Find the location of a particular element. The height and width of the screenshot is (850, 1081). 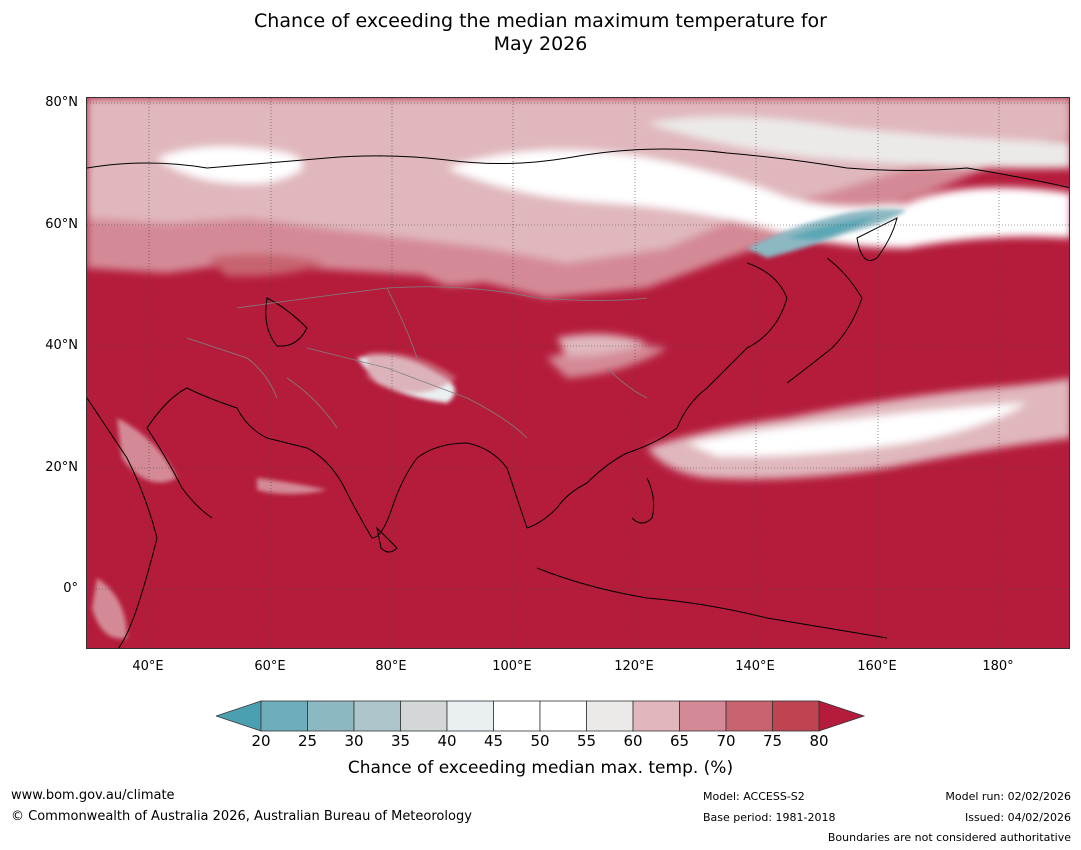

lon-label-140e: 140°E is located at coordinates (755, 666).